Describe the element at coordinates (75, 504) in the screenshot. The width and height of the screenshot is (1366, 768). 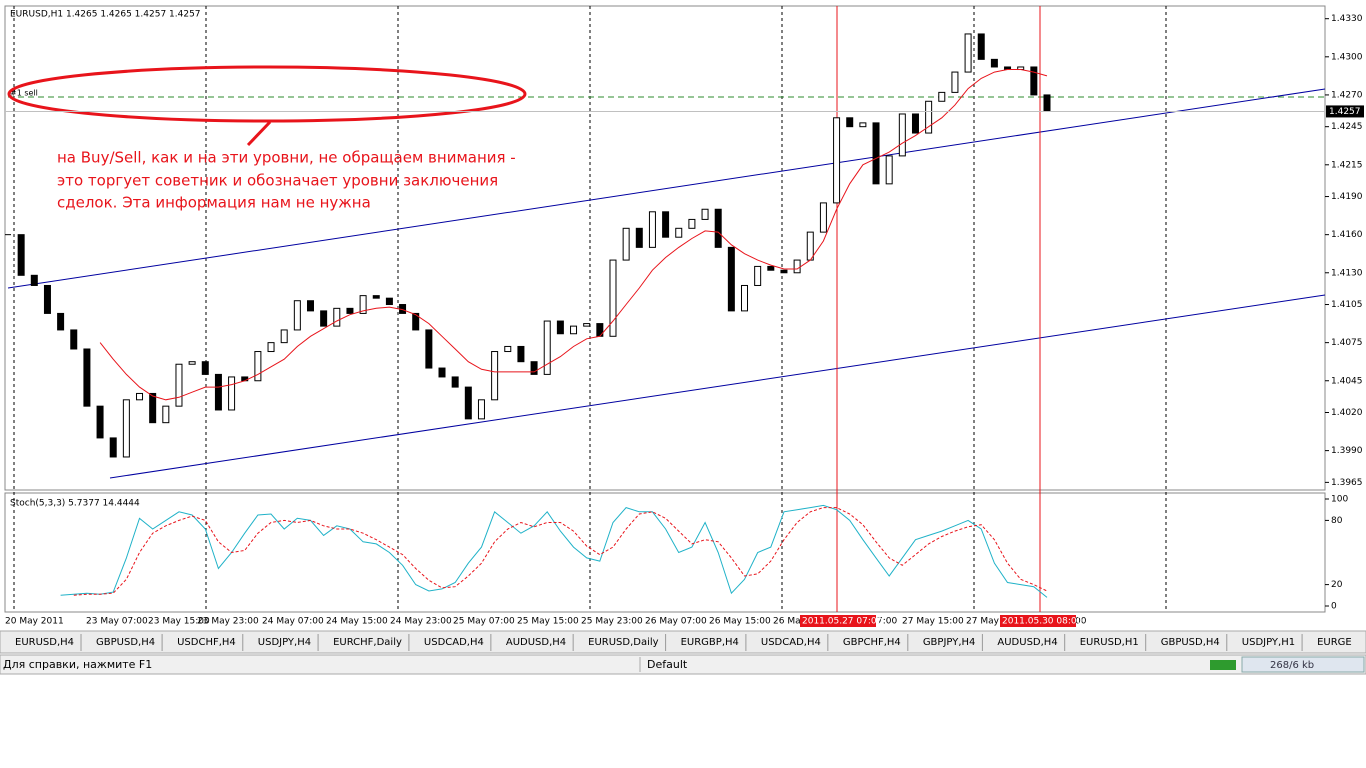
I see `stoch-label: Stoch(5,3,3) 5.7377 14.4444` at that location.